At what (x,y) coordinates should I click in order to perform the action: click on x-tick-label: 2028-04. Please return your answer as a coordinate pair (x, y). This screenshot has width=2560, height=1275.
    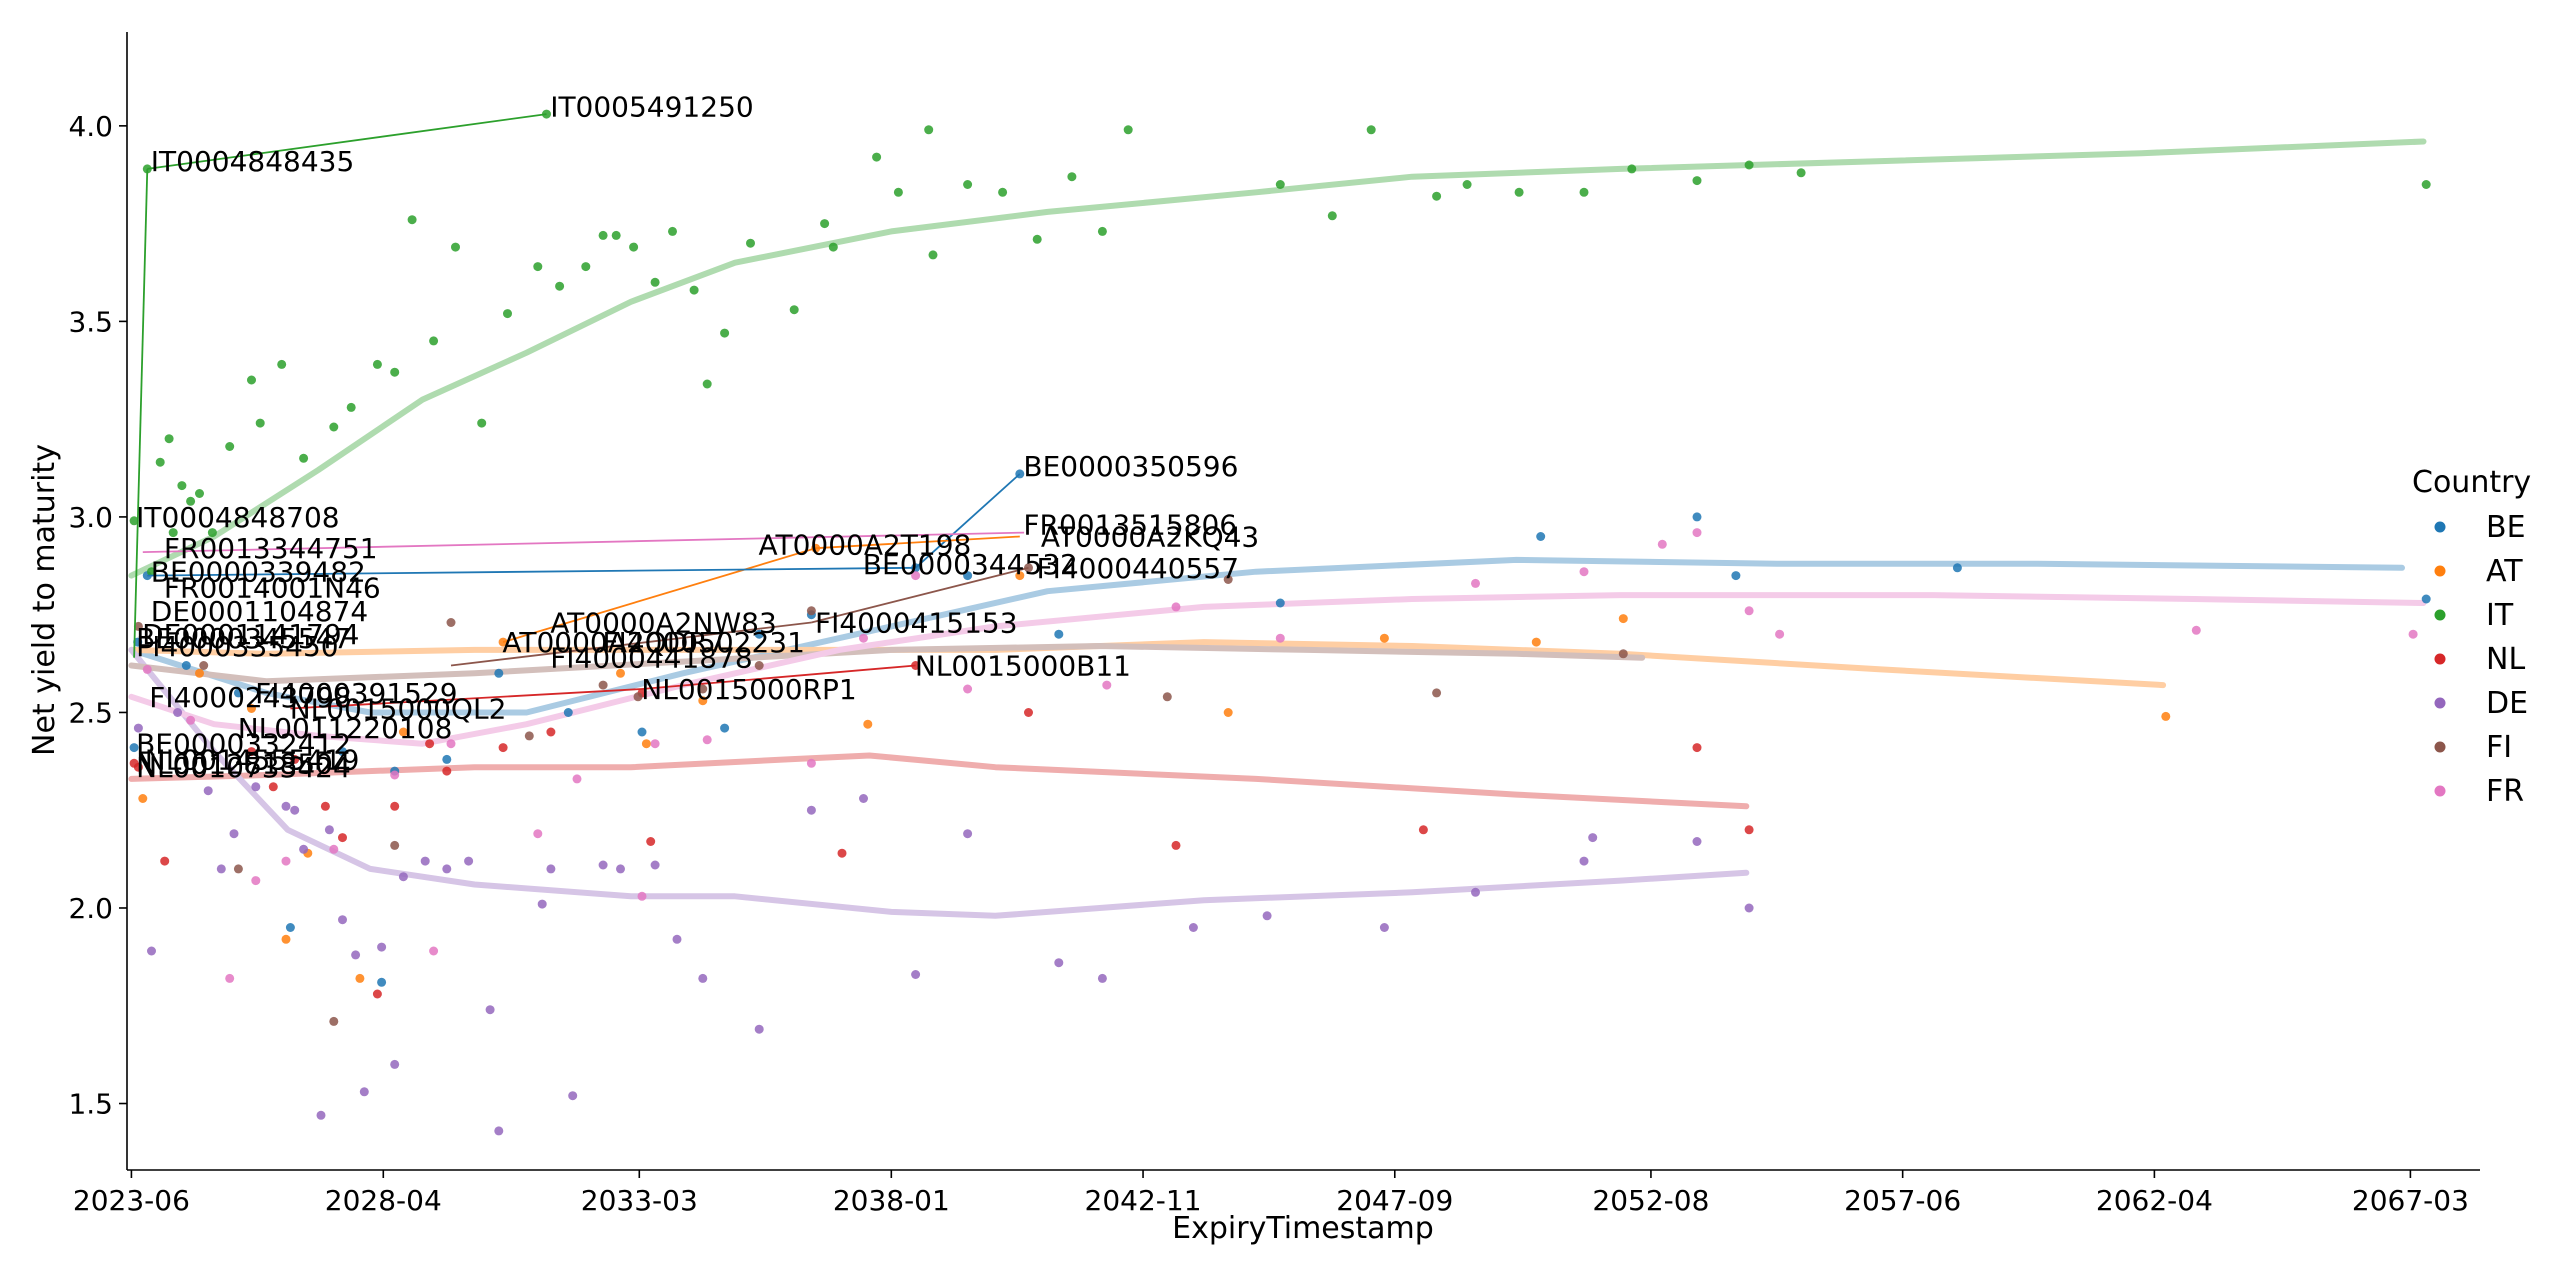
    Looking at the image, I should click on (383, 1200).